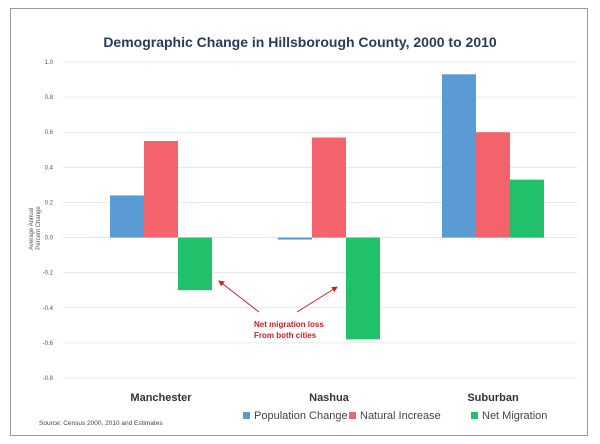 The image size is (600, 444). Describe the element at coordinates (161, 398) in the screenshot. I see `category-label-manchester: Manchester` at that location.